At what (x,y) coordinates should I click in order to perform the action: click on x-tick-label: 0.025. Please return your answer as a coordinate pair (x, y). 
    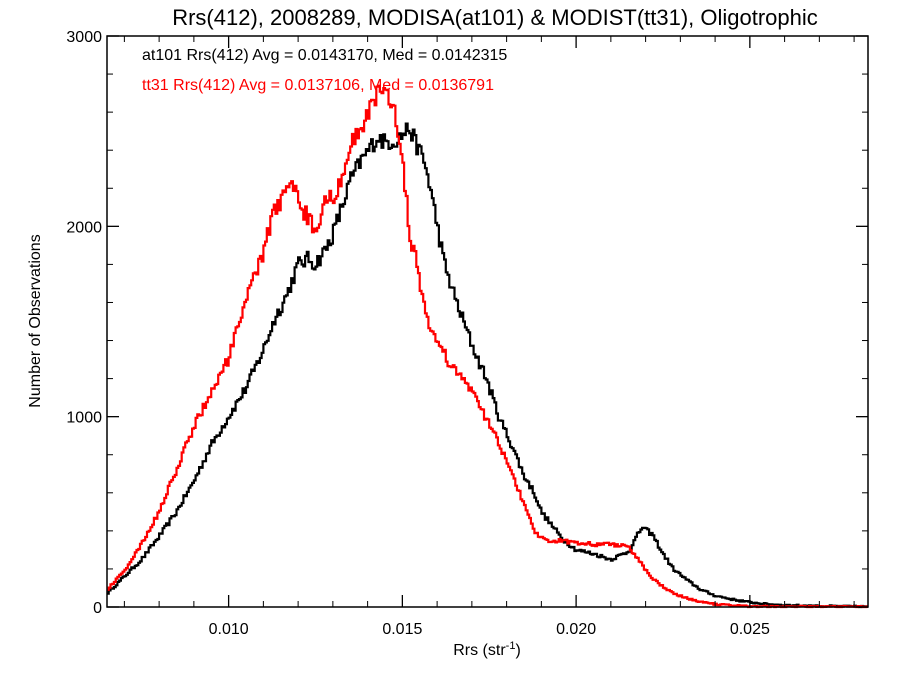
    Looking at the image, I should click on (750, 629).